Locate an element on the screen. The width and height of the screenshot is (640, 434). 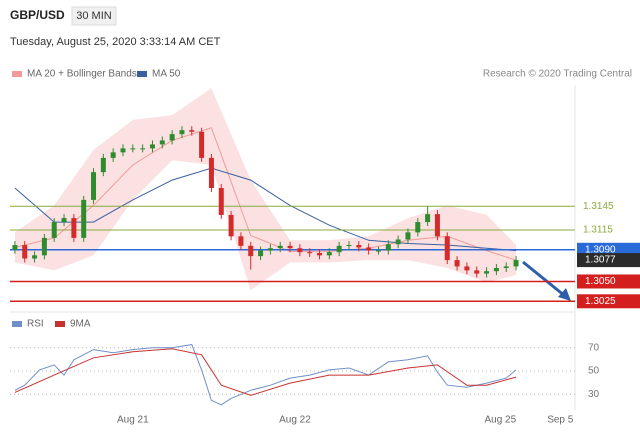
x-tick-label: Sep 5 is located at coordinates (560, 420).